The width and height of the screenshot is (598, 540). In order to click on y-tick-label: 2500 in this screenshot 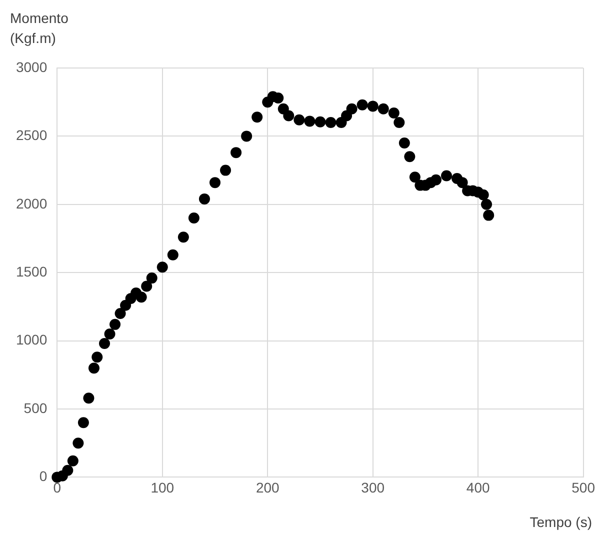, I will do `click(32, 135)`.